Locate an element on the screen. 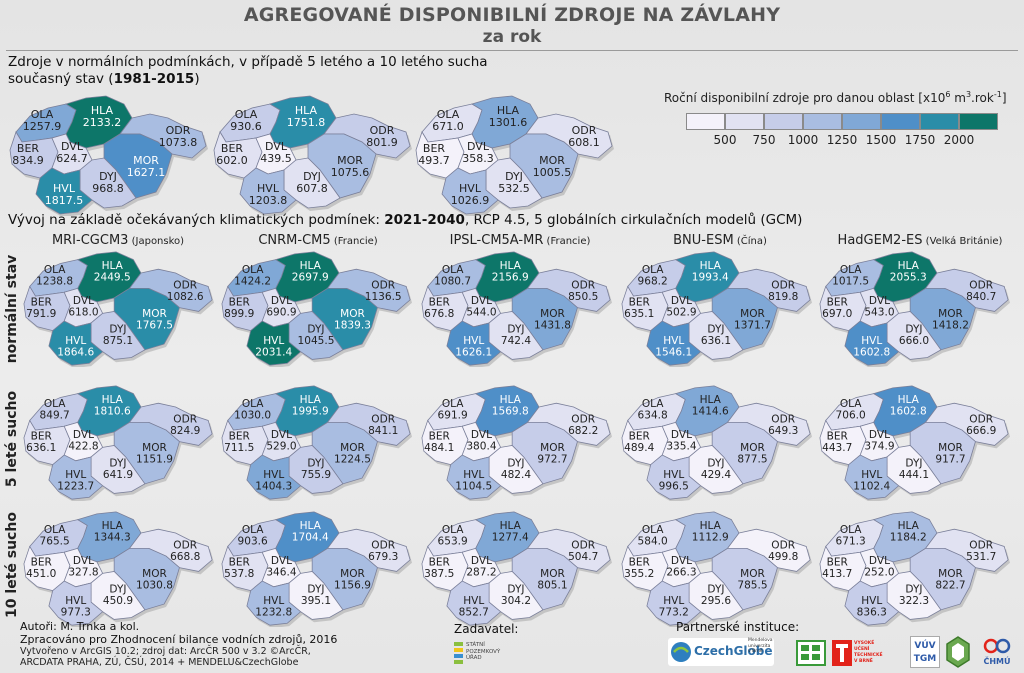  hexagon-logo-icon is located at coordinates (958, 652).